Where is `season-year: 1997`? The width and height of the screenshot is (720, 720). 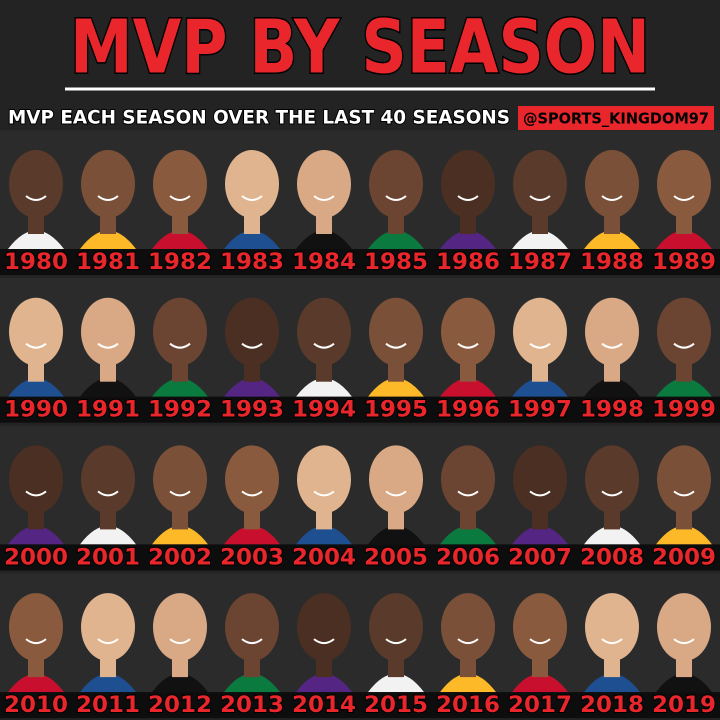
season-year: 1997 is located at coordinates (540, 410).